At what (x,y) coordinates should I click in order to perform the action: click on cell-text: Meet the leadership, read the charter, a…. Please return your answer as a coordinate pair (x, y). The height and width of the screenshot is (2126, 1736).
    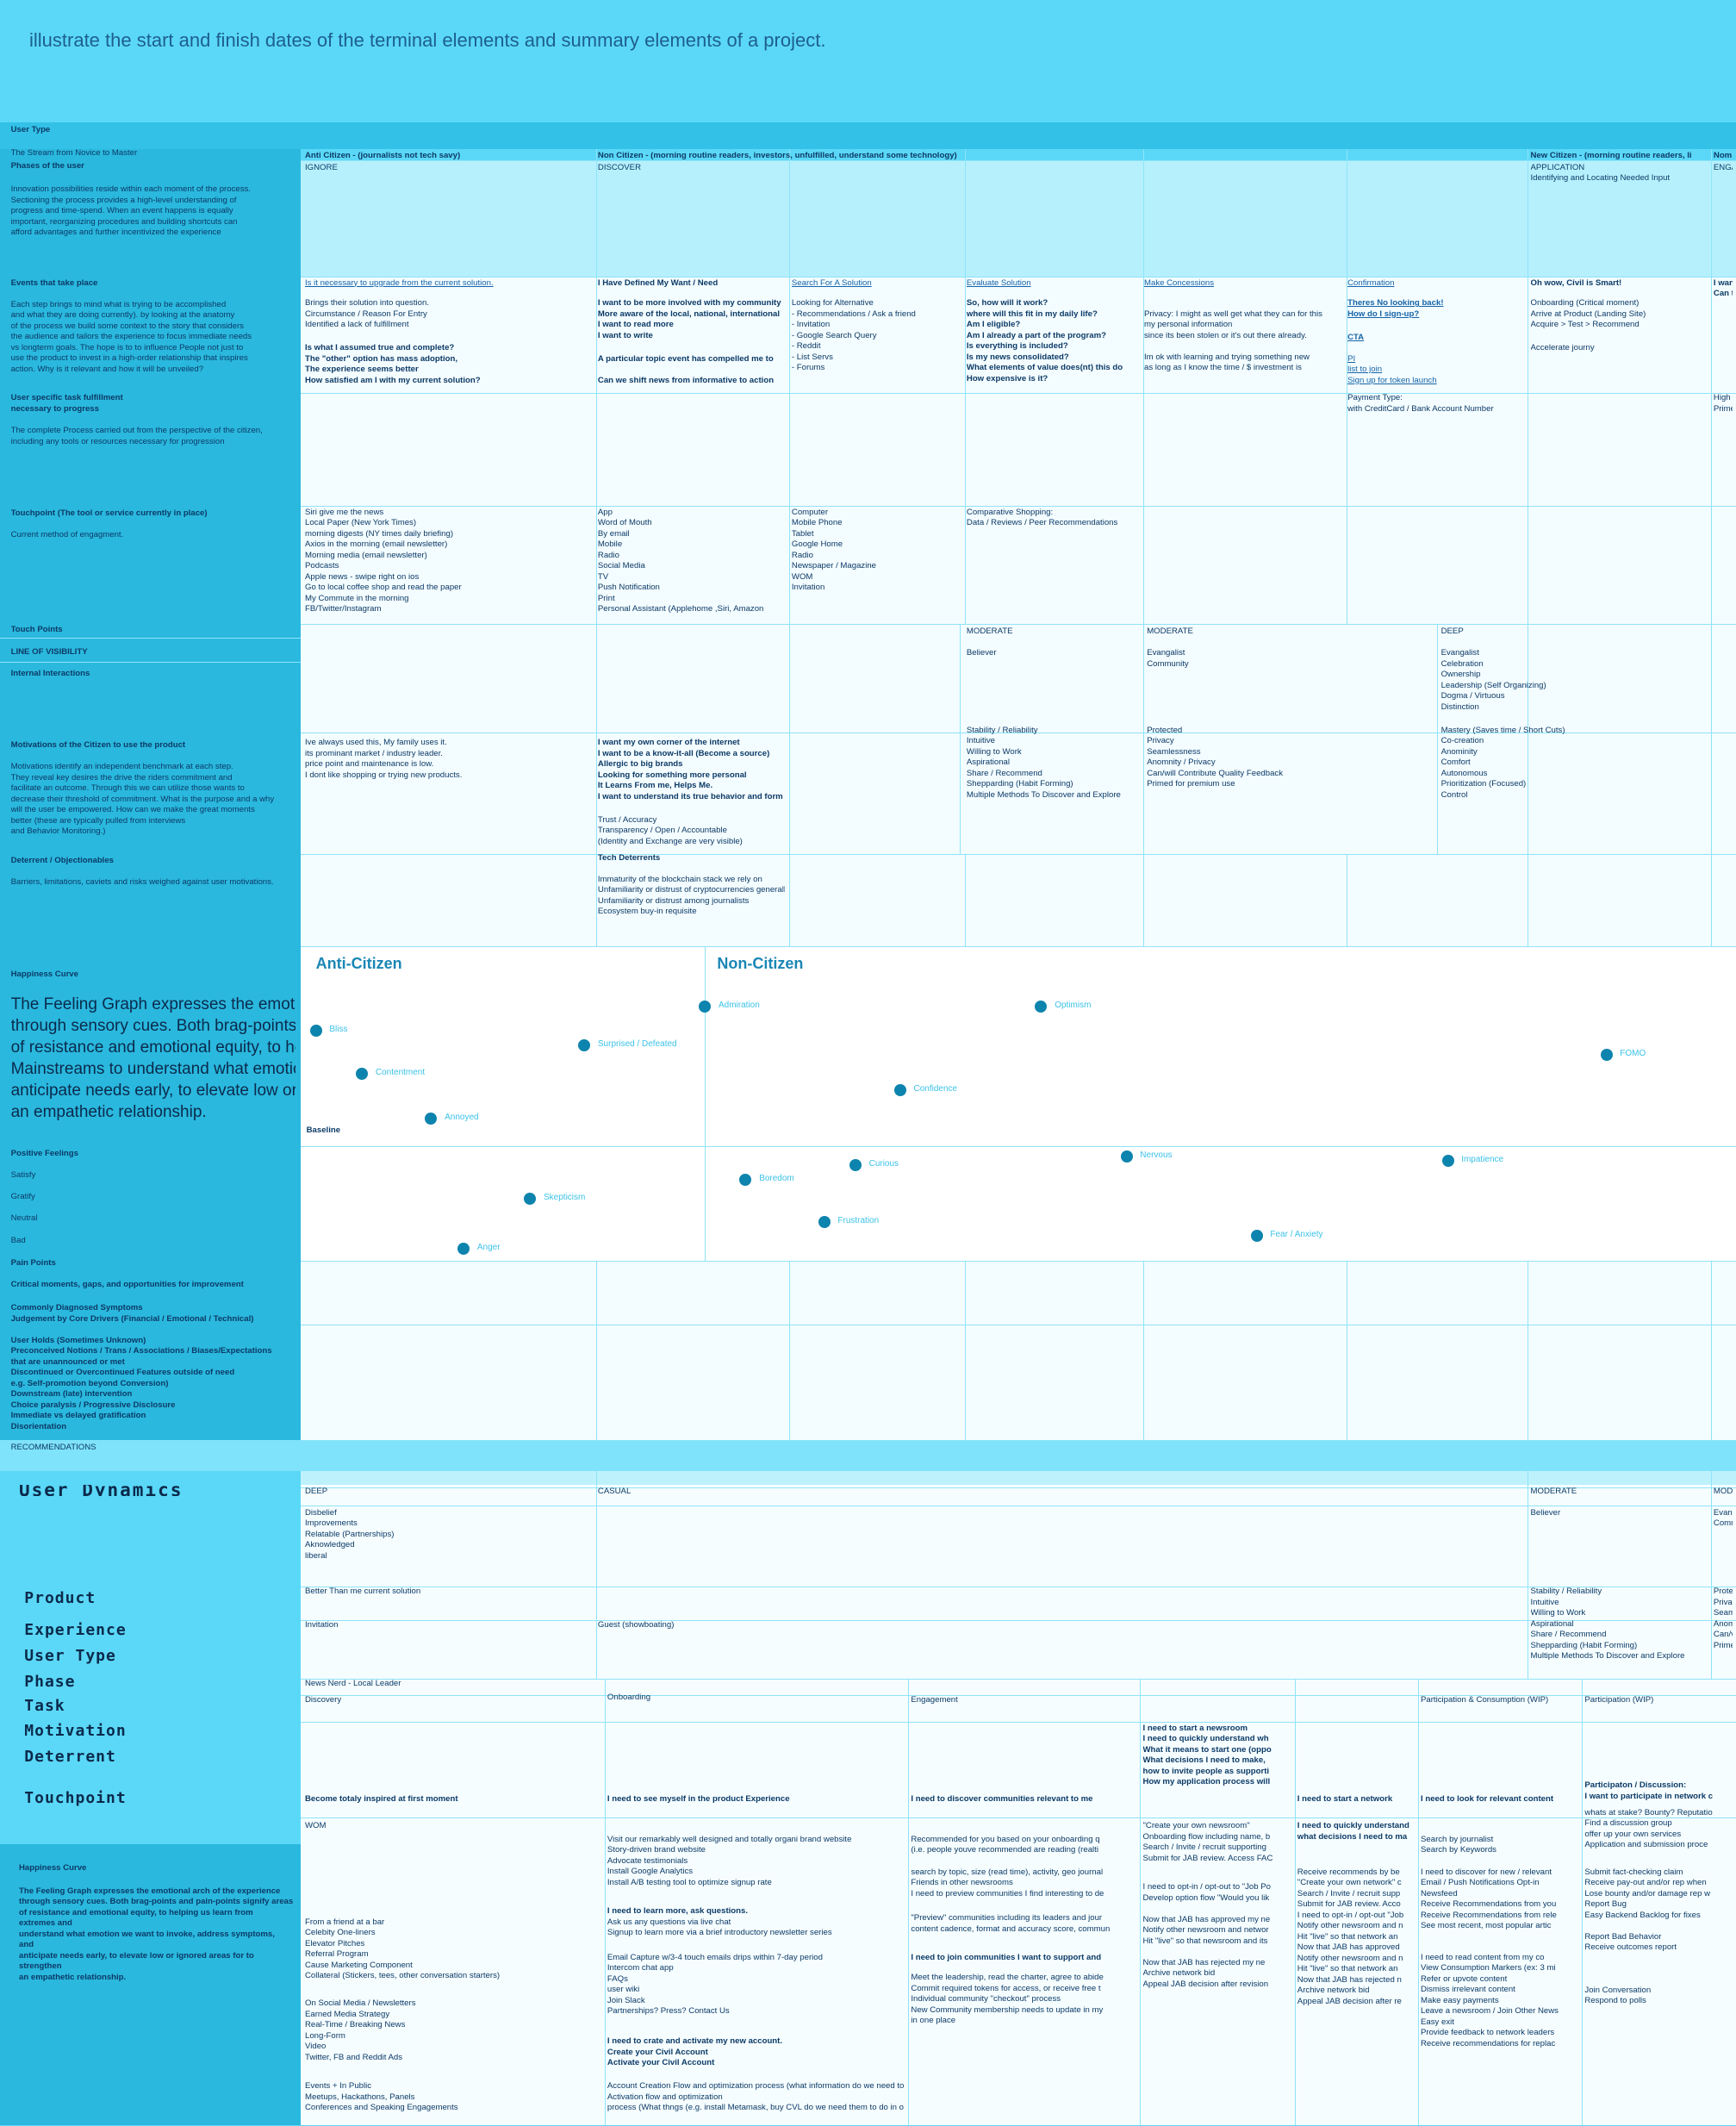
    Looking at the image, I should click on (1008, 1999).